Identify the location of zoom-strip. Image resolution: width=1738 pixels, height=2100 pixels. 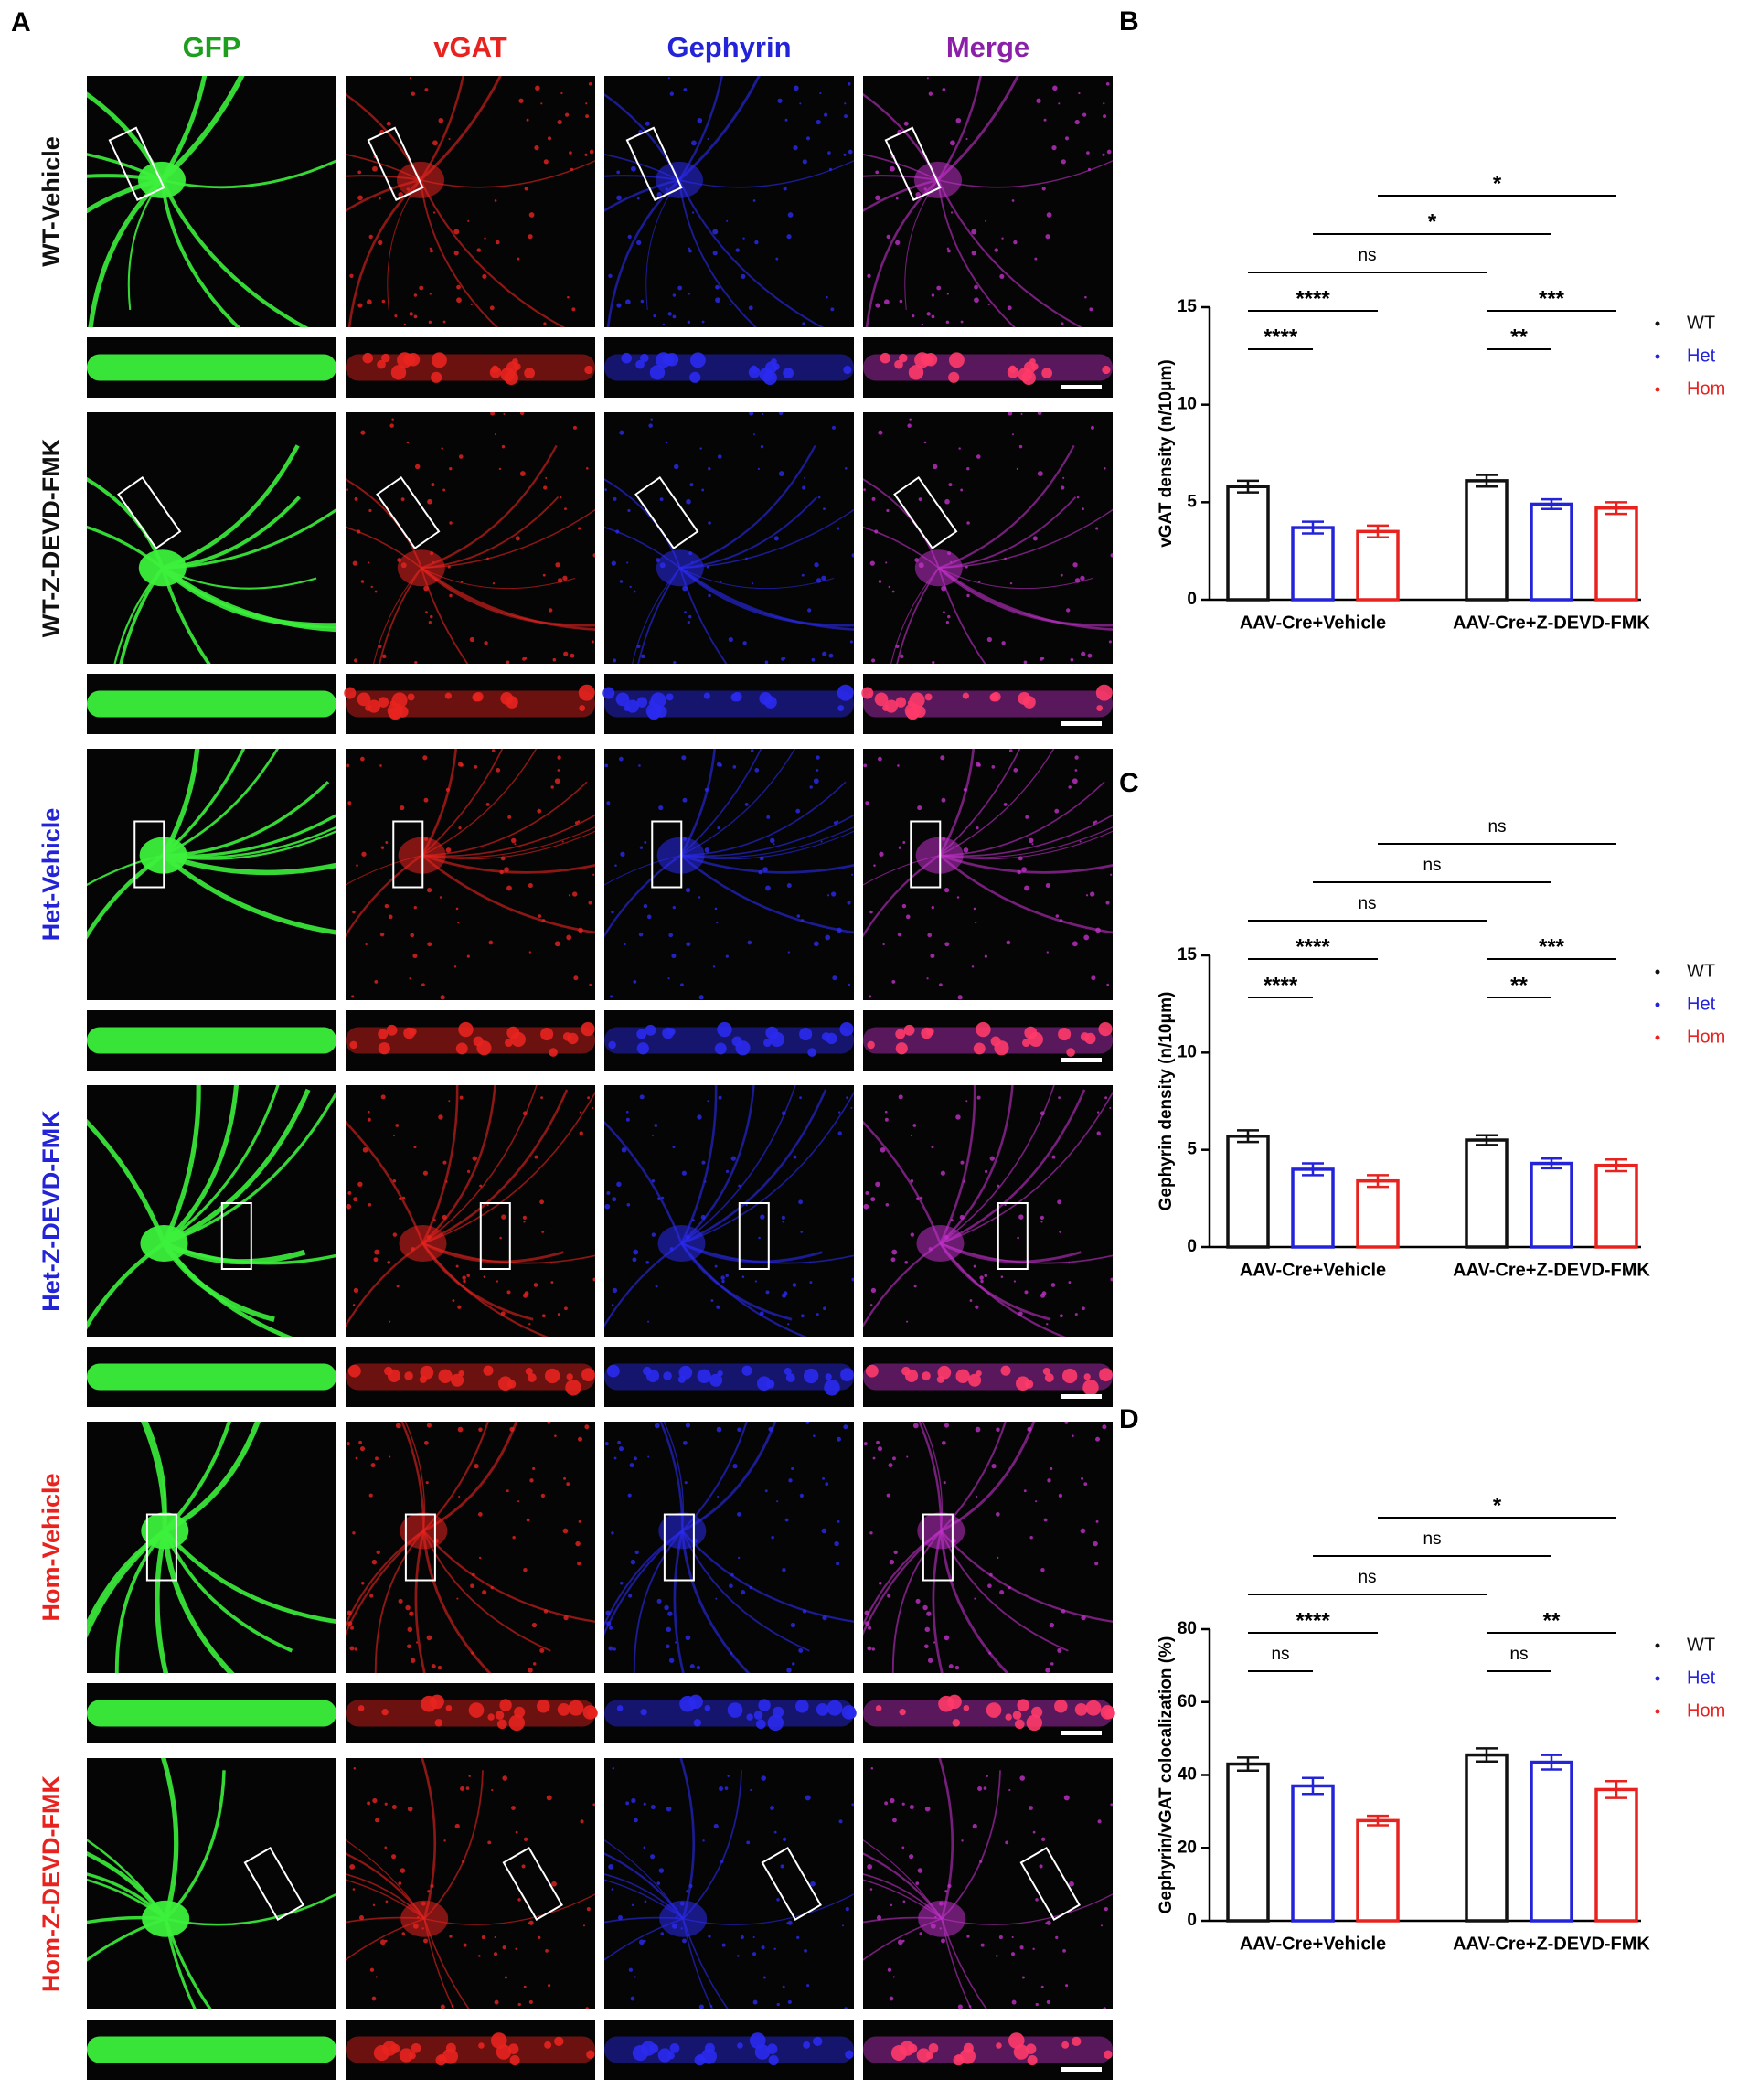
(729, 1040).